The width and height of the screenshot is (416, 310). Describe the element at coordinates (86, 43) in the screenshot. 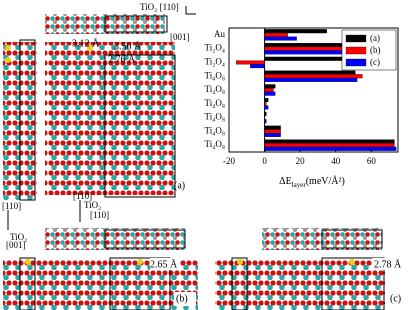

I see `distance-label: 3.12 Å` at that location.